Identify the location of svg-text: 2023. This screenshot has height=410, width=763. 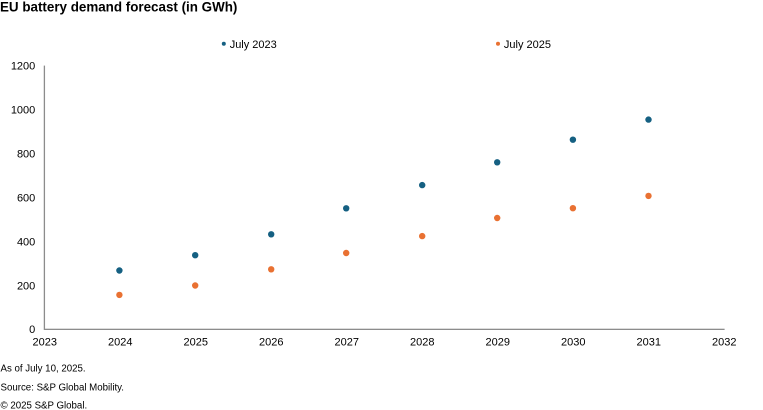
(45, 343).